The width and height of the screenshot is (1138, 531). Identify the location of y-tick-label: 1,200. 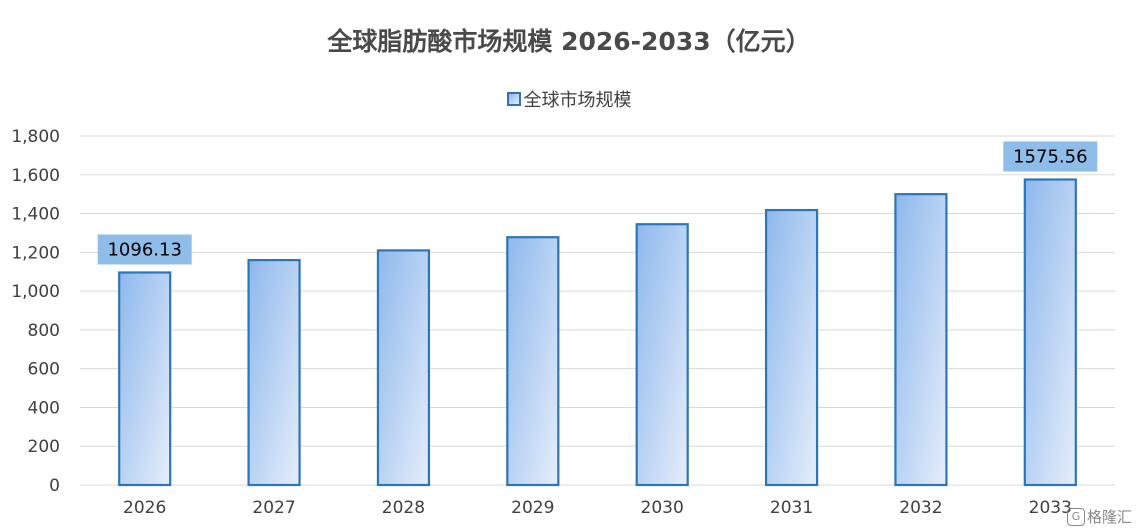
(35, 253).